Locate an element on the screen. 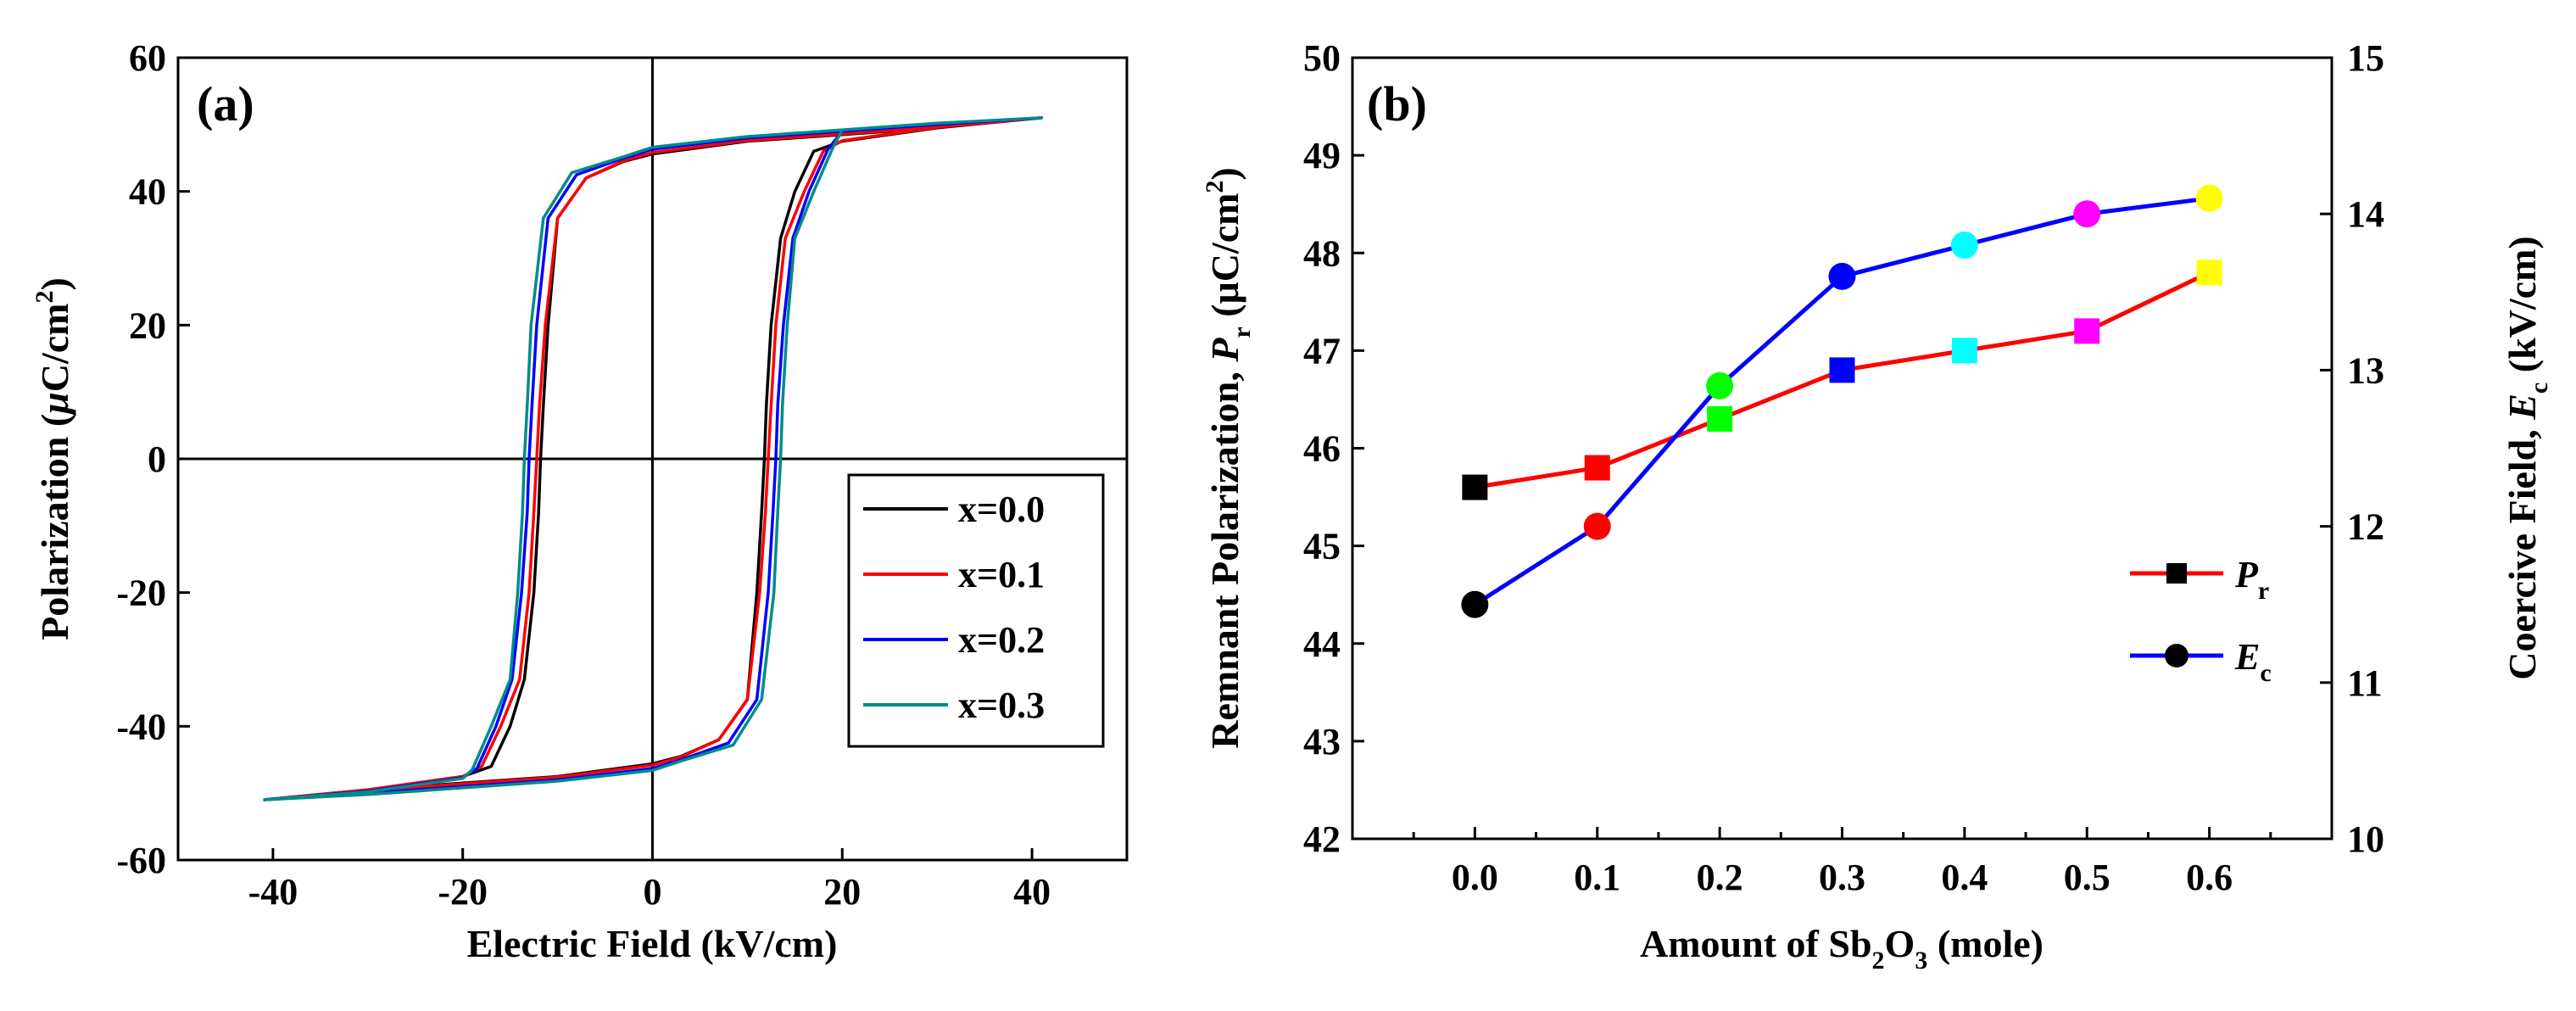 The height and width of the screenshot is (1011, 2576). y-left-tick-label: 44 is located at coordinates (1322, 644).